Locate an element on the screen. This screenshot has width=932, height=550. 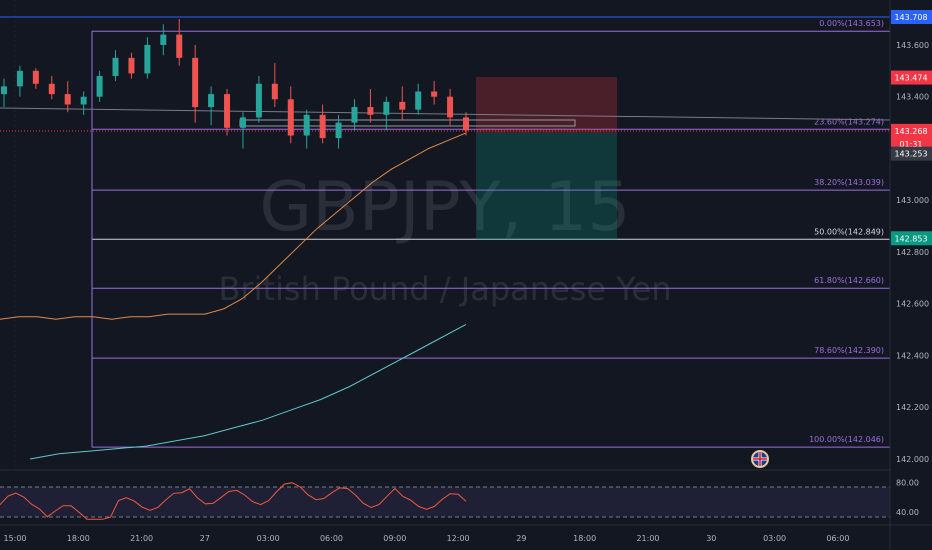
price-badge-label: 143.474 is located at coordinates (910, 78).